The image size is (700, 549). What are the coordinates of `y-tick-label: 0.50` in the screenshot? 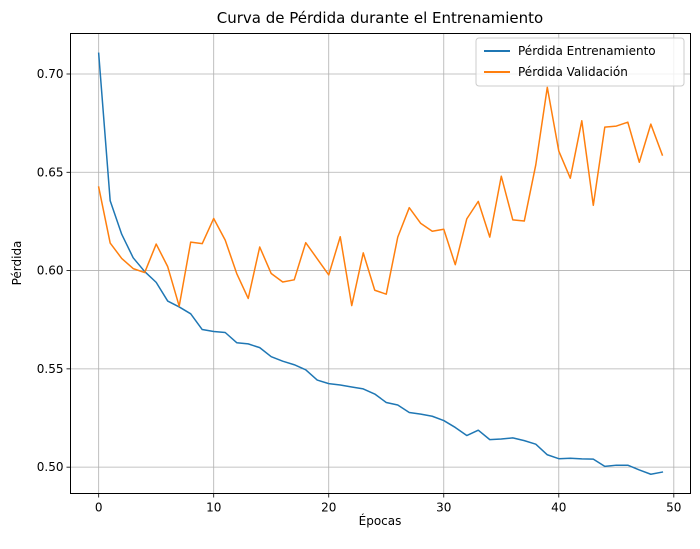 It's located at (50, 467).